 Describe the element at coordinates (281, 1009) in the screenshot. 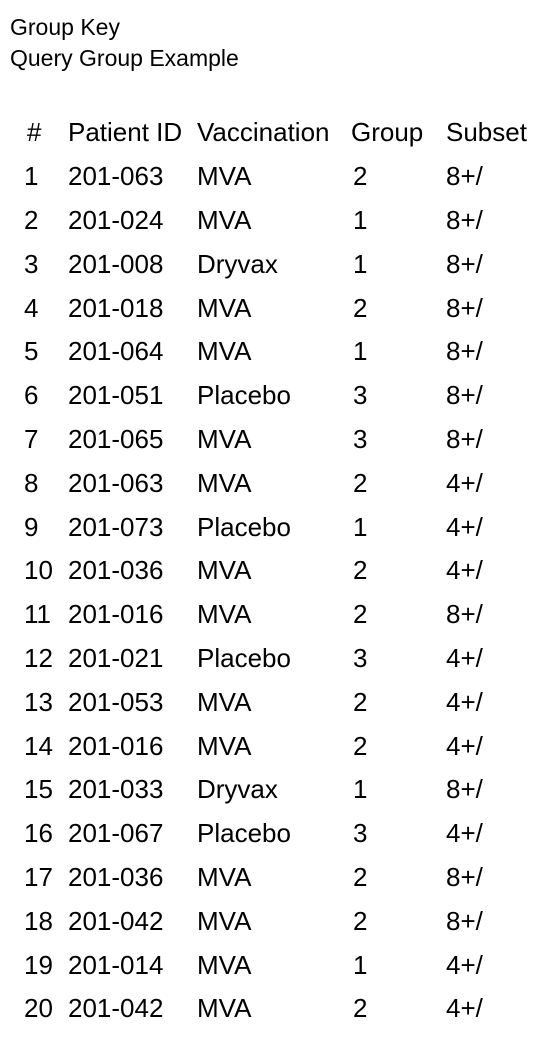

I see `table-row: 20 201-042 MVA 2 4+/` at that location.